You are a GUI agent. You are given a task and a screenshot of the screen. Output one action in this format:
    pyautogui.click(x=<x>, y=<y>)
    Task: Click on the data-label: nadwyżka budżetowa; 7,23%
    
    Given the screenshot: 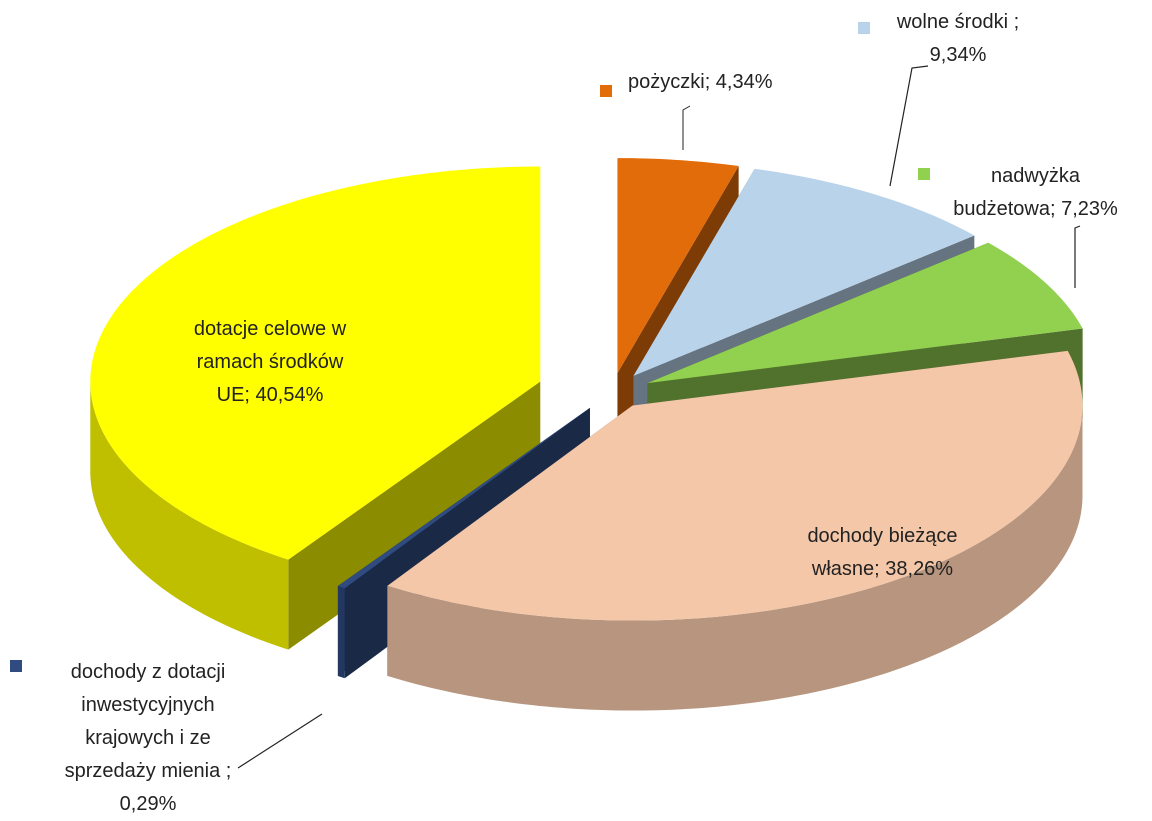 What is the action you would take?
    pyautogui.click(x=1035, y=192)
    